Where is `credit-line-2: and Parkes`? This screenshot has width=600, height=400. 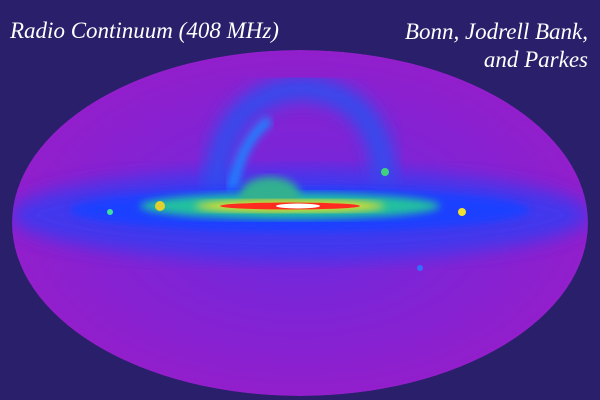 credit-line-2: and Parkes is located at coordinates (535, 59).